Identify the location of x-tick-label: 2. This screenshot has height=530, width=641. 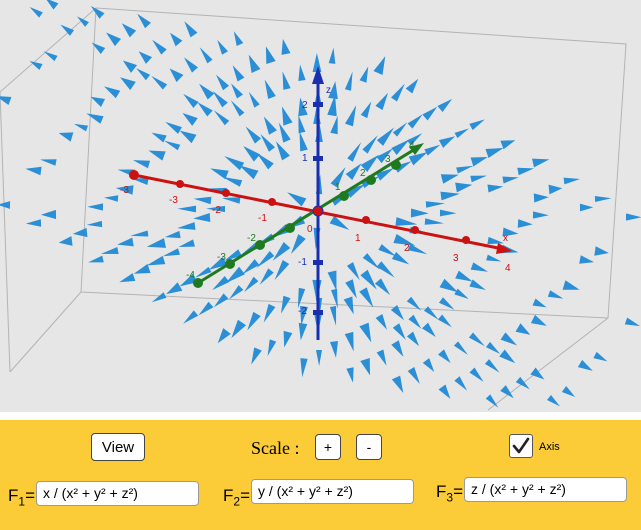
(407, 248).